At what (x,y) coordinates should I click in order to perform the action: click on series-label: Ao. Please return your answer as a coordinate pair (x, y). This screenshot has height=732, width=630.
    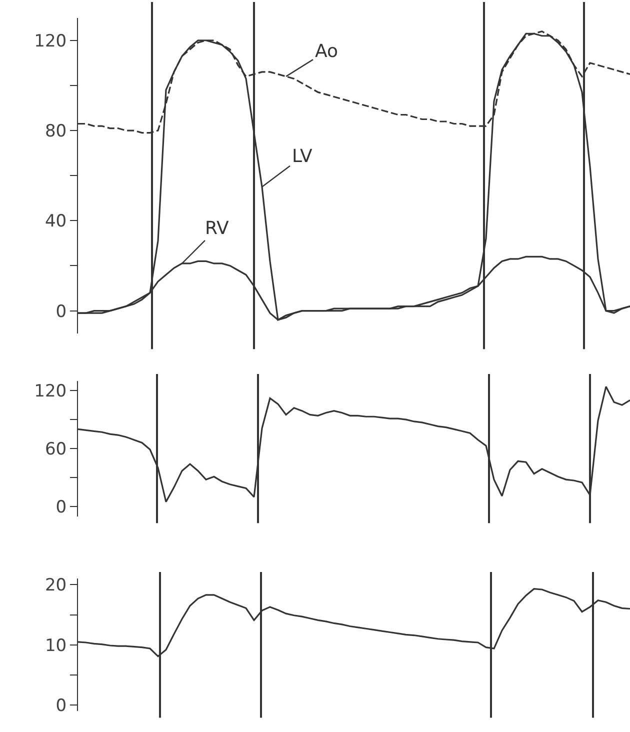
    Looking at the image, I should click on (326, 51).